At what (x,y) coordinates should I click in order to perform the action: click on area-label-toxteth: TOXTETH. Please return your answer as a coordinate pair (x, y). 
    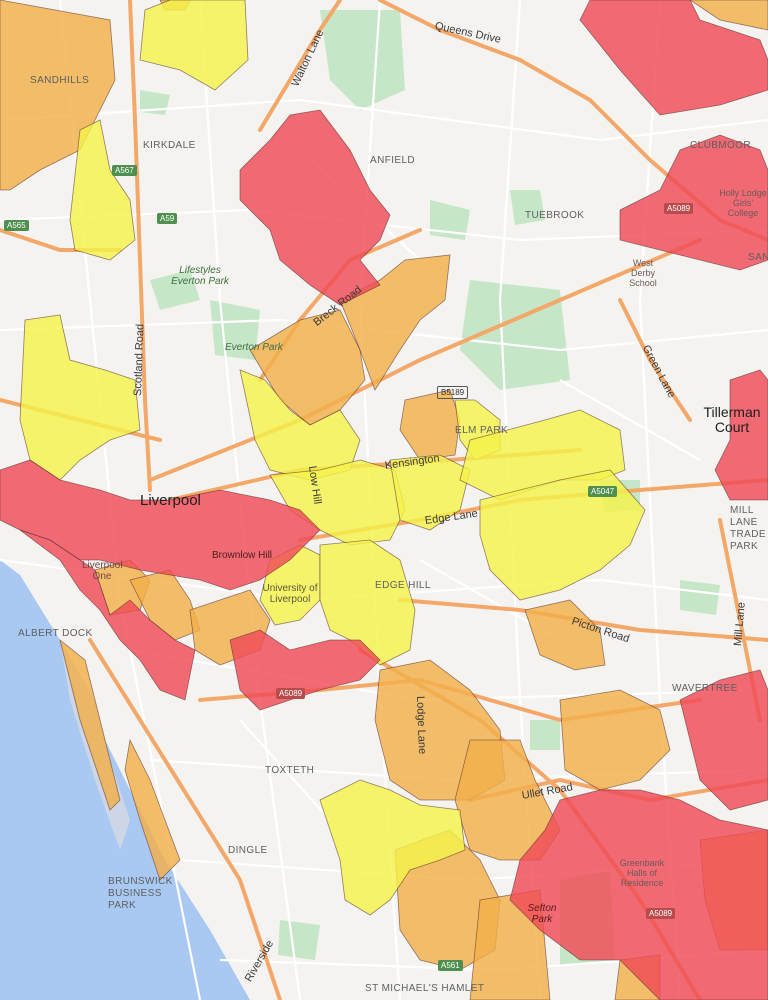
    Looking at the image, I should click on (290, 770).